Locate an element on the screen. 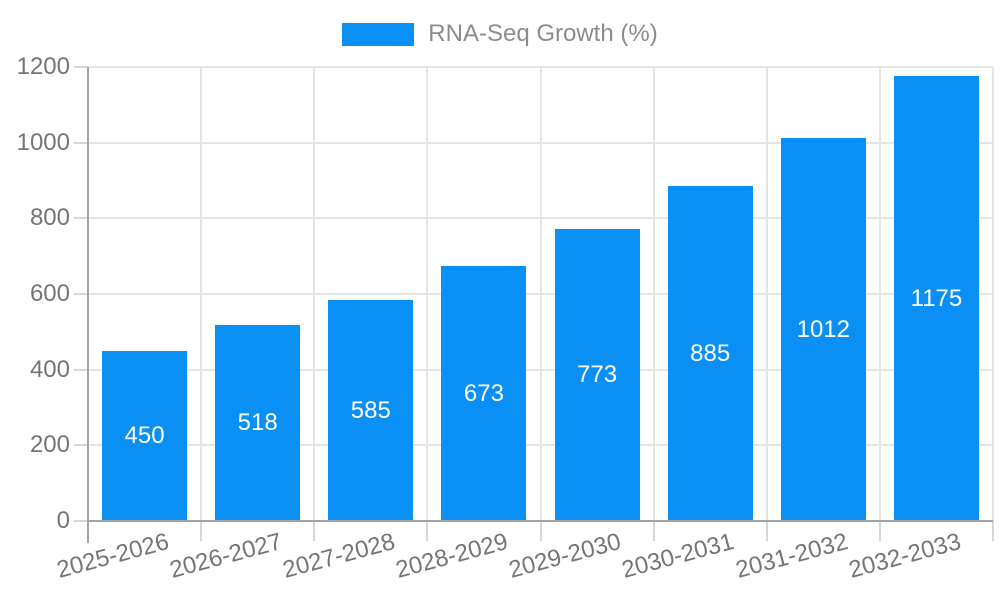  bar: 518 is located at coordinates (258, 423).